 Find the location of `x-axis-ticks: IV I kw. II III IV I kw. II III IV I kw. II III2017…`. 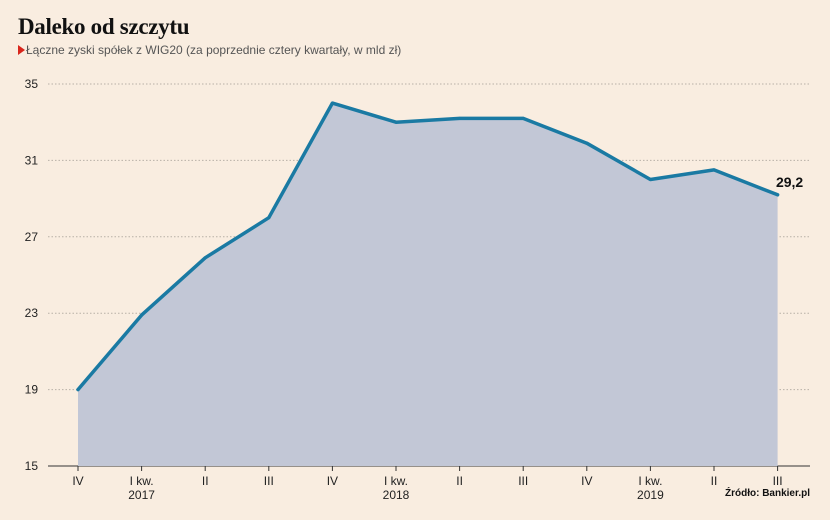

x-axis-ticks: IV I kw. II III IV I kw. II III IV I kw. II III2017… is located at coordinates (427, 484).